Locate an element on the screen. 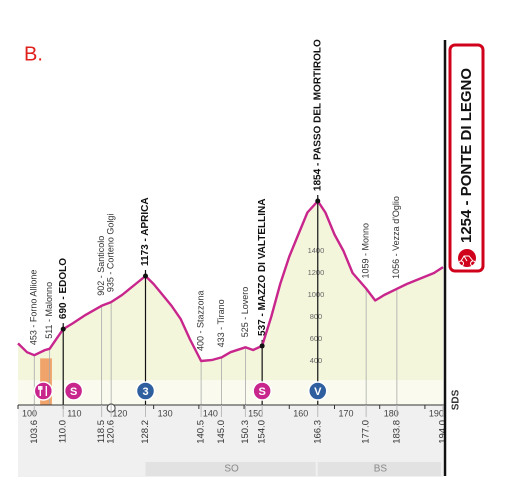  place-label: 1059 - Monno is located at coordinates (366, 251).